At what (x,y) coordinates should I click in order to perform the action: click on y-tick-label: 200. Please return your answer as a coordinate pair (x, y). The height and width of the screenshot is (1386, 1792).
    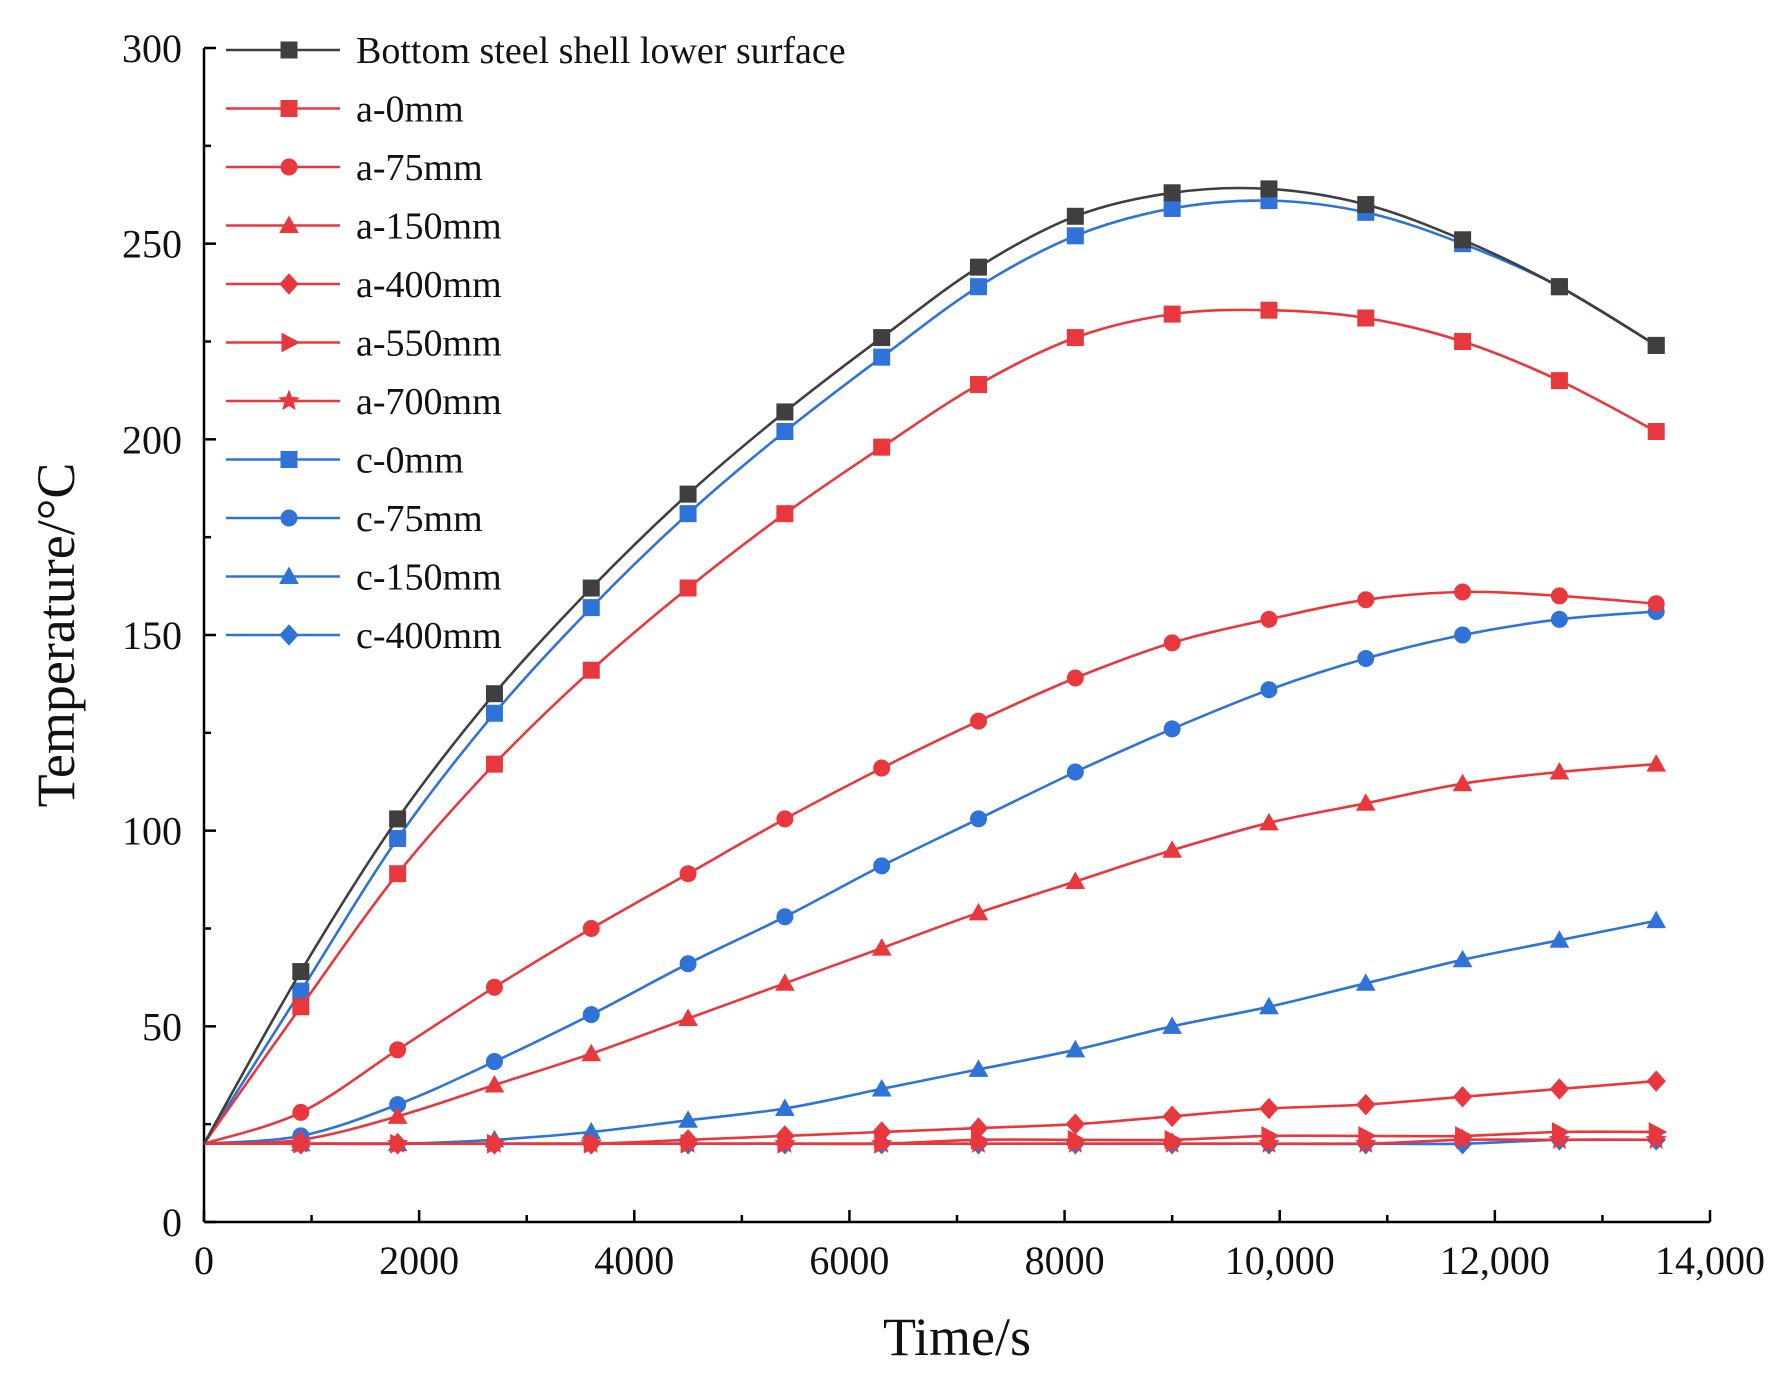
    Looking at the image, I should click on (152, 439).